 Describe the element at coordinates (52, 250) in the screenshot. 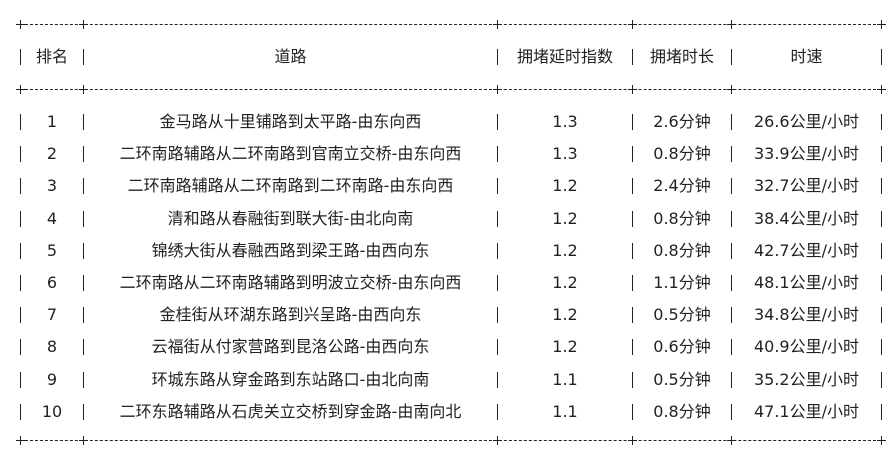

I see `table-cell: 5` at that location.